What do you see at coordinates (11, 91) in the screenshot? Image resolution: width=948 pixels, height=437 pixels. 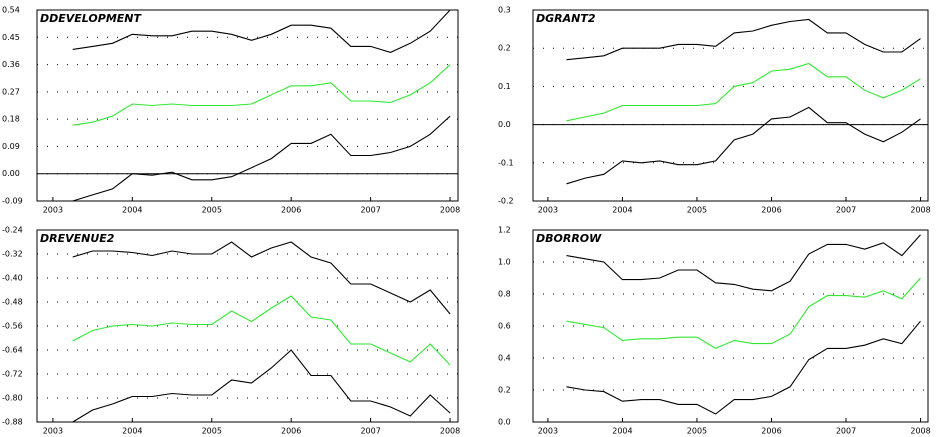 I see `y-tick-label: 0.27` at bounding box center [11, 91].